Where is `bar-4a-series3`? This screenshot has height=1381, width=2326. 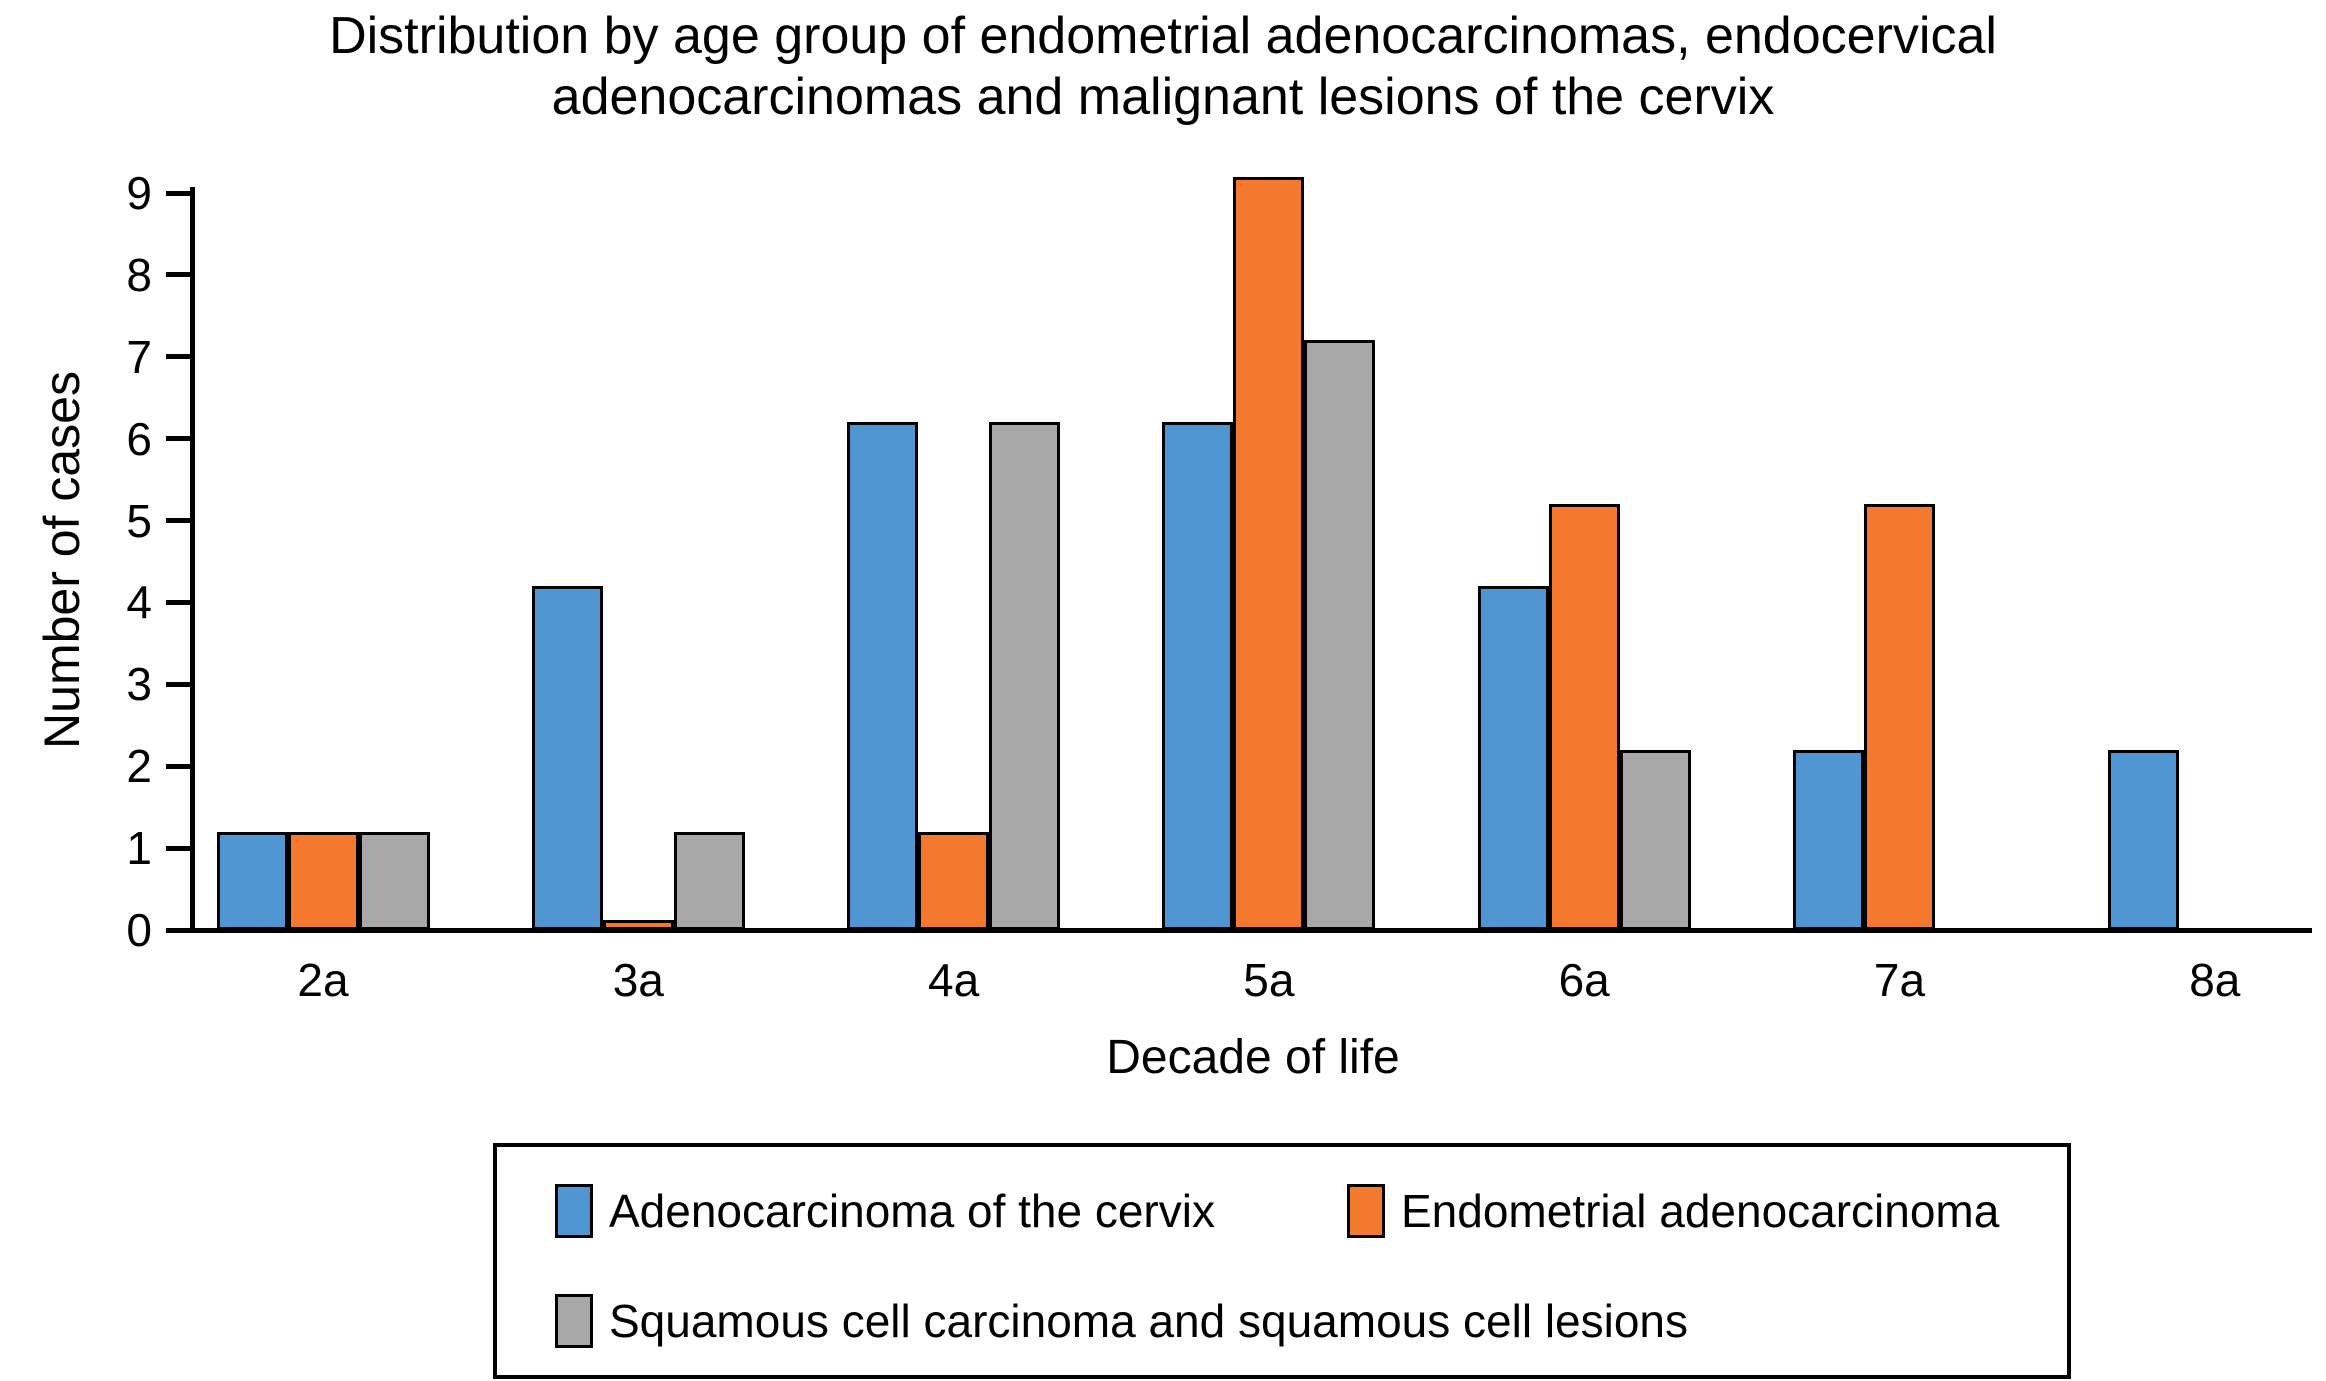
bar-4a-series3 is located at coordinates (1025, 676).